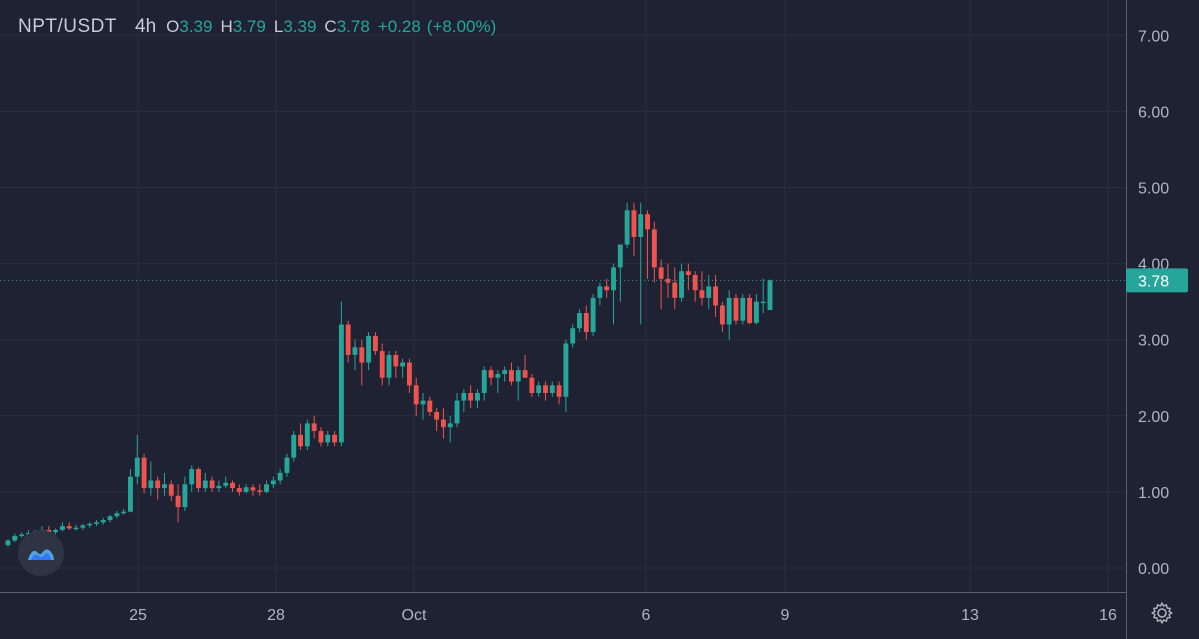 This screenshot has height=639, width=1199. I want to click on settings-button, so click(1162, 613).